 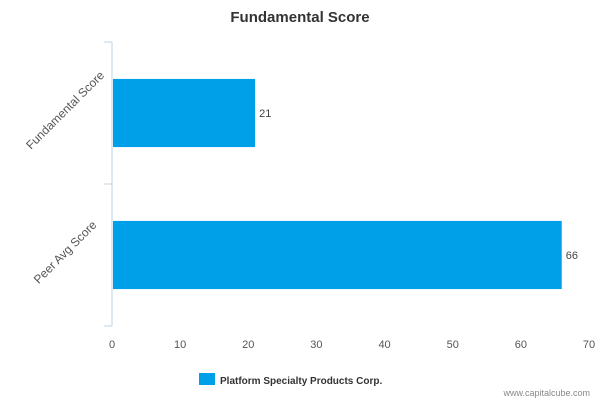 I want to click on x-tick-label: 60, so click(x=521, y=345).